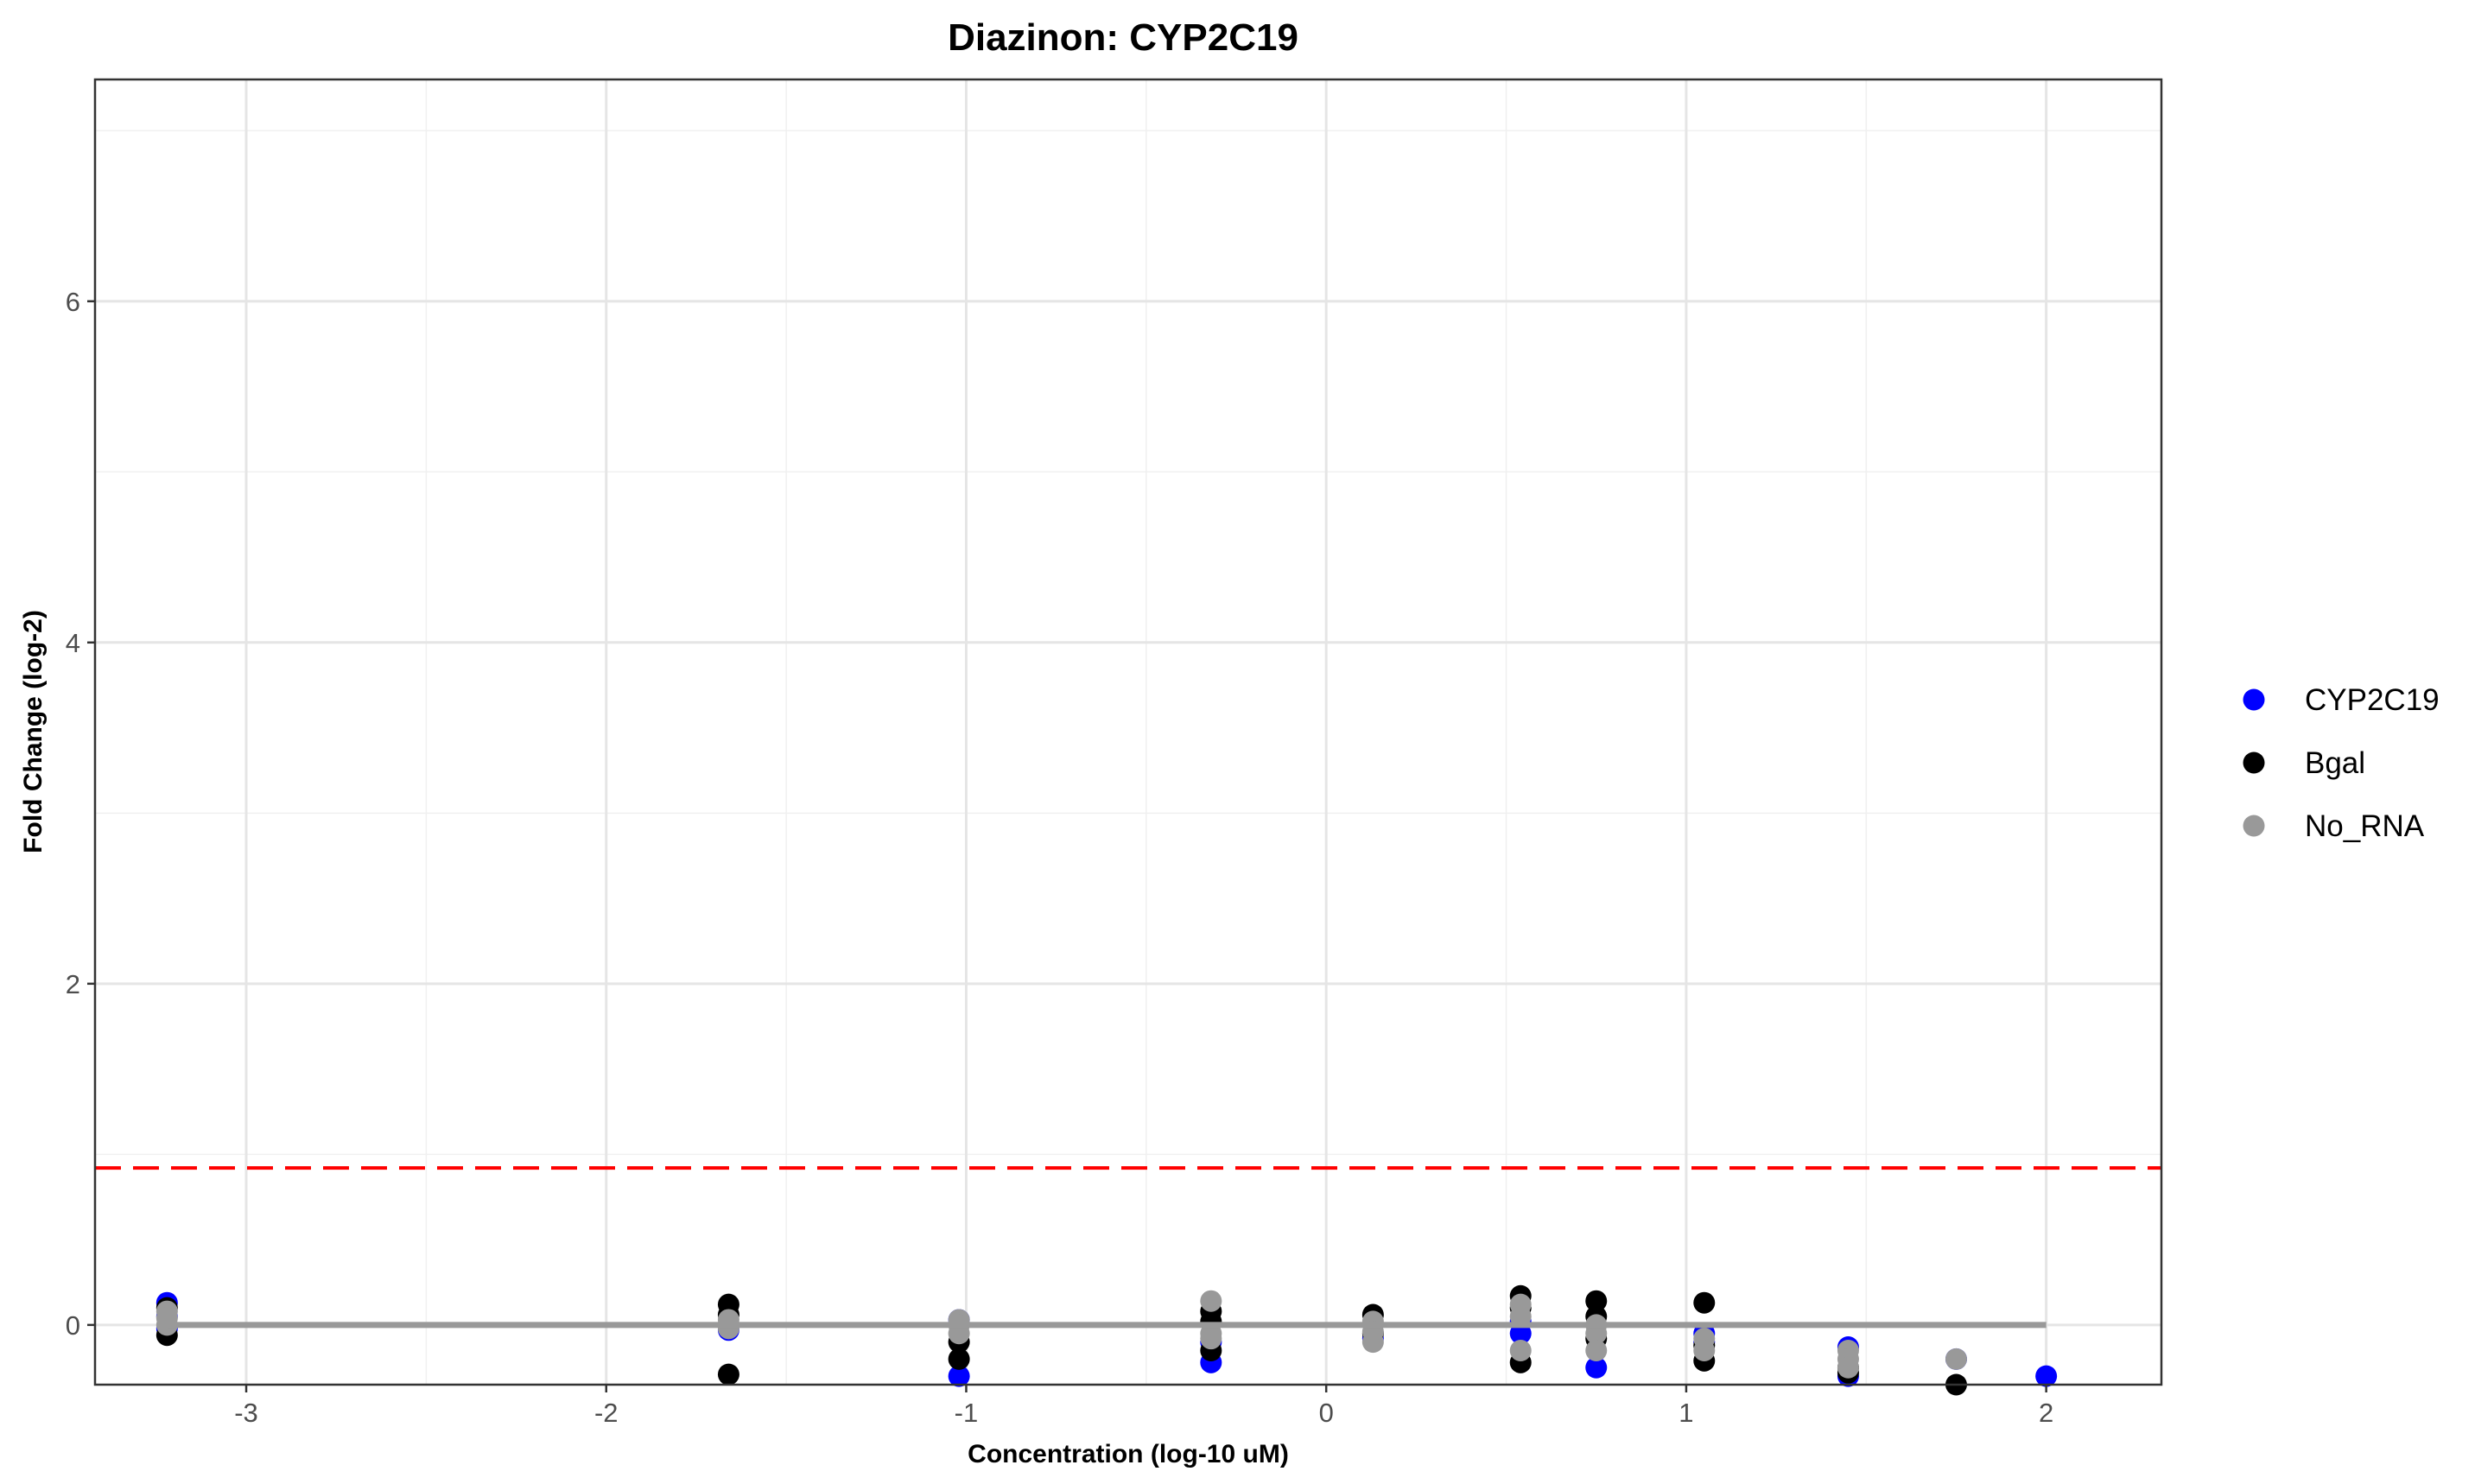 This screenshot has height=1484, width=2475. What do you see at coordinates (33, 731) in the screenshot?
I see `y-axis-title: Fold Change (log-2)` at bounding box center [33, 731].